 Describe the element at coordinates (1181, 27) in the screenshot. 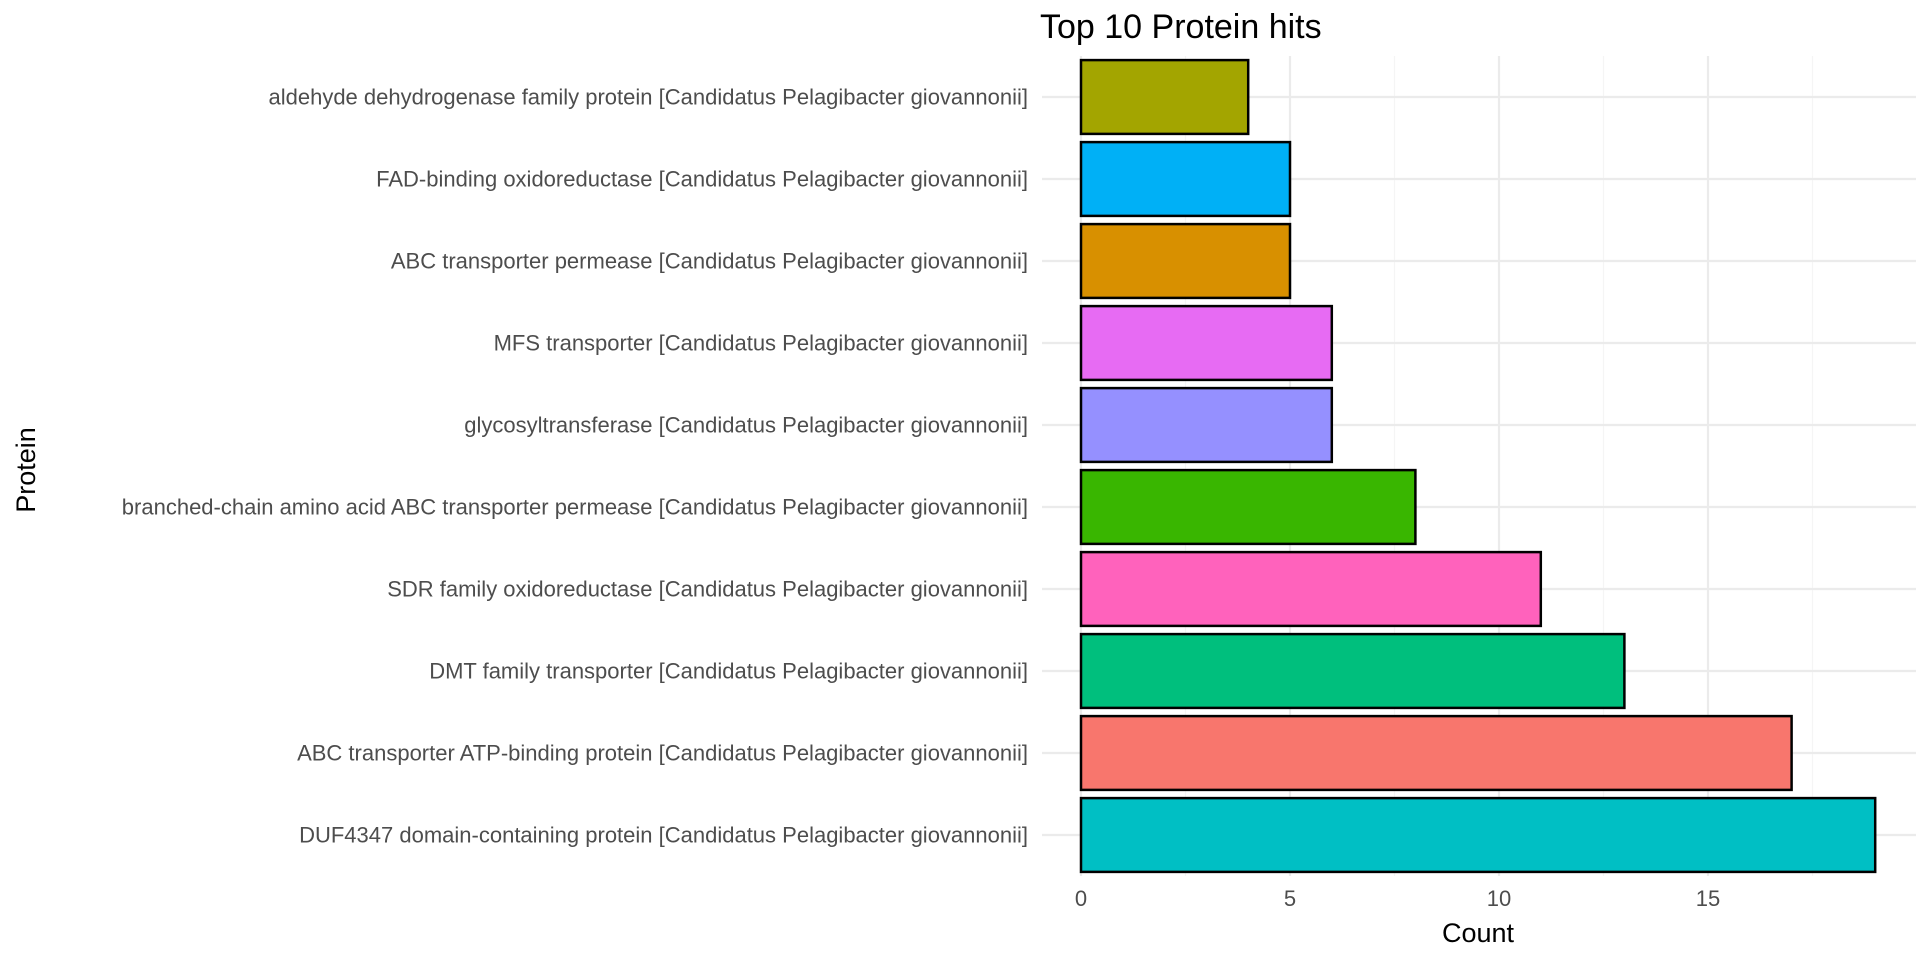

I see `chart-title: Top 10 Protein hits` at that location.